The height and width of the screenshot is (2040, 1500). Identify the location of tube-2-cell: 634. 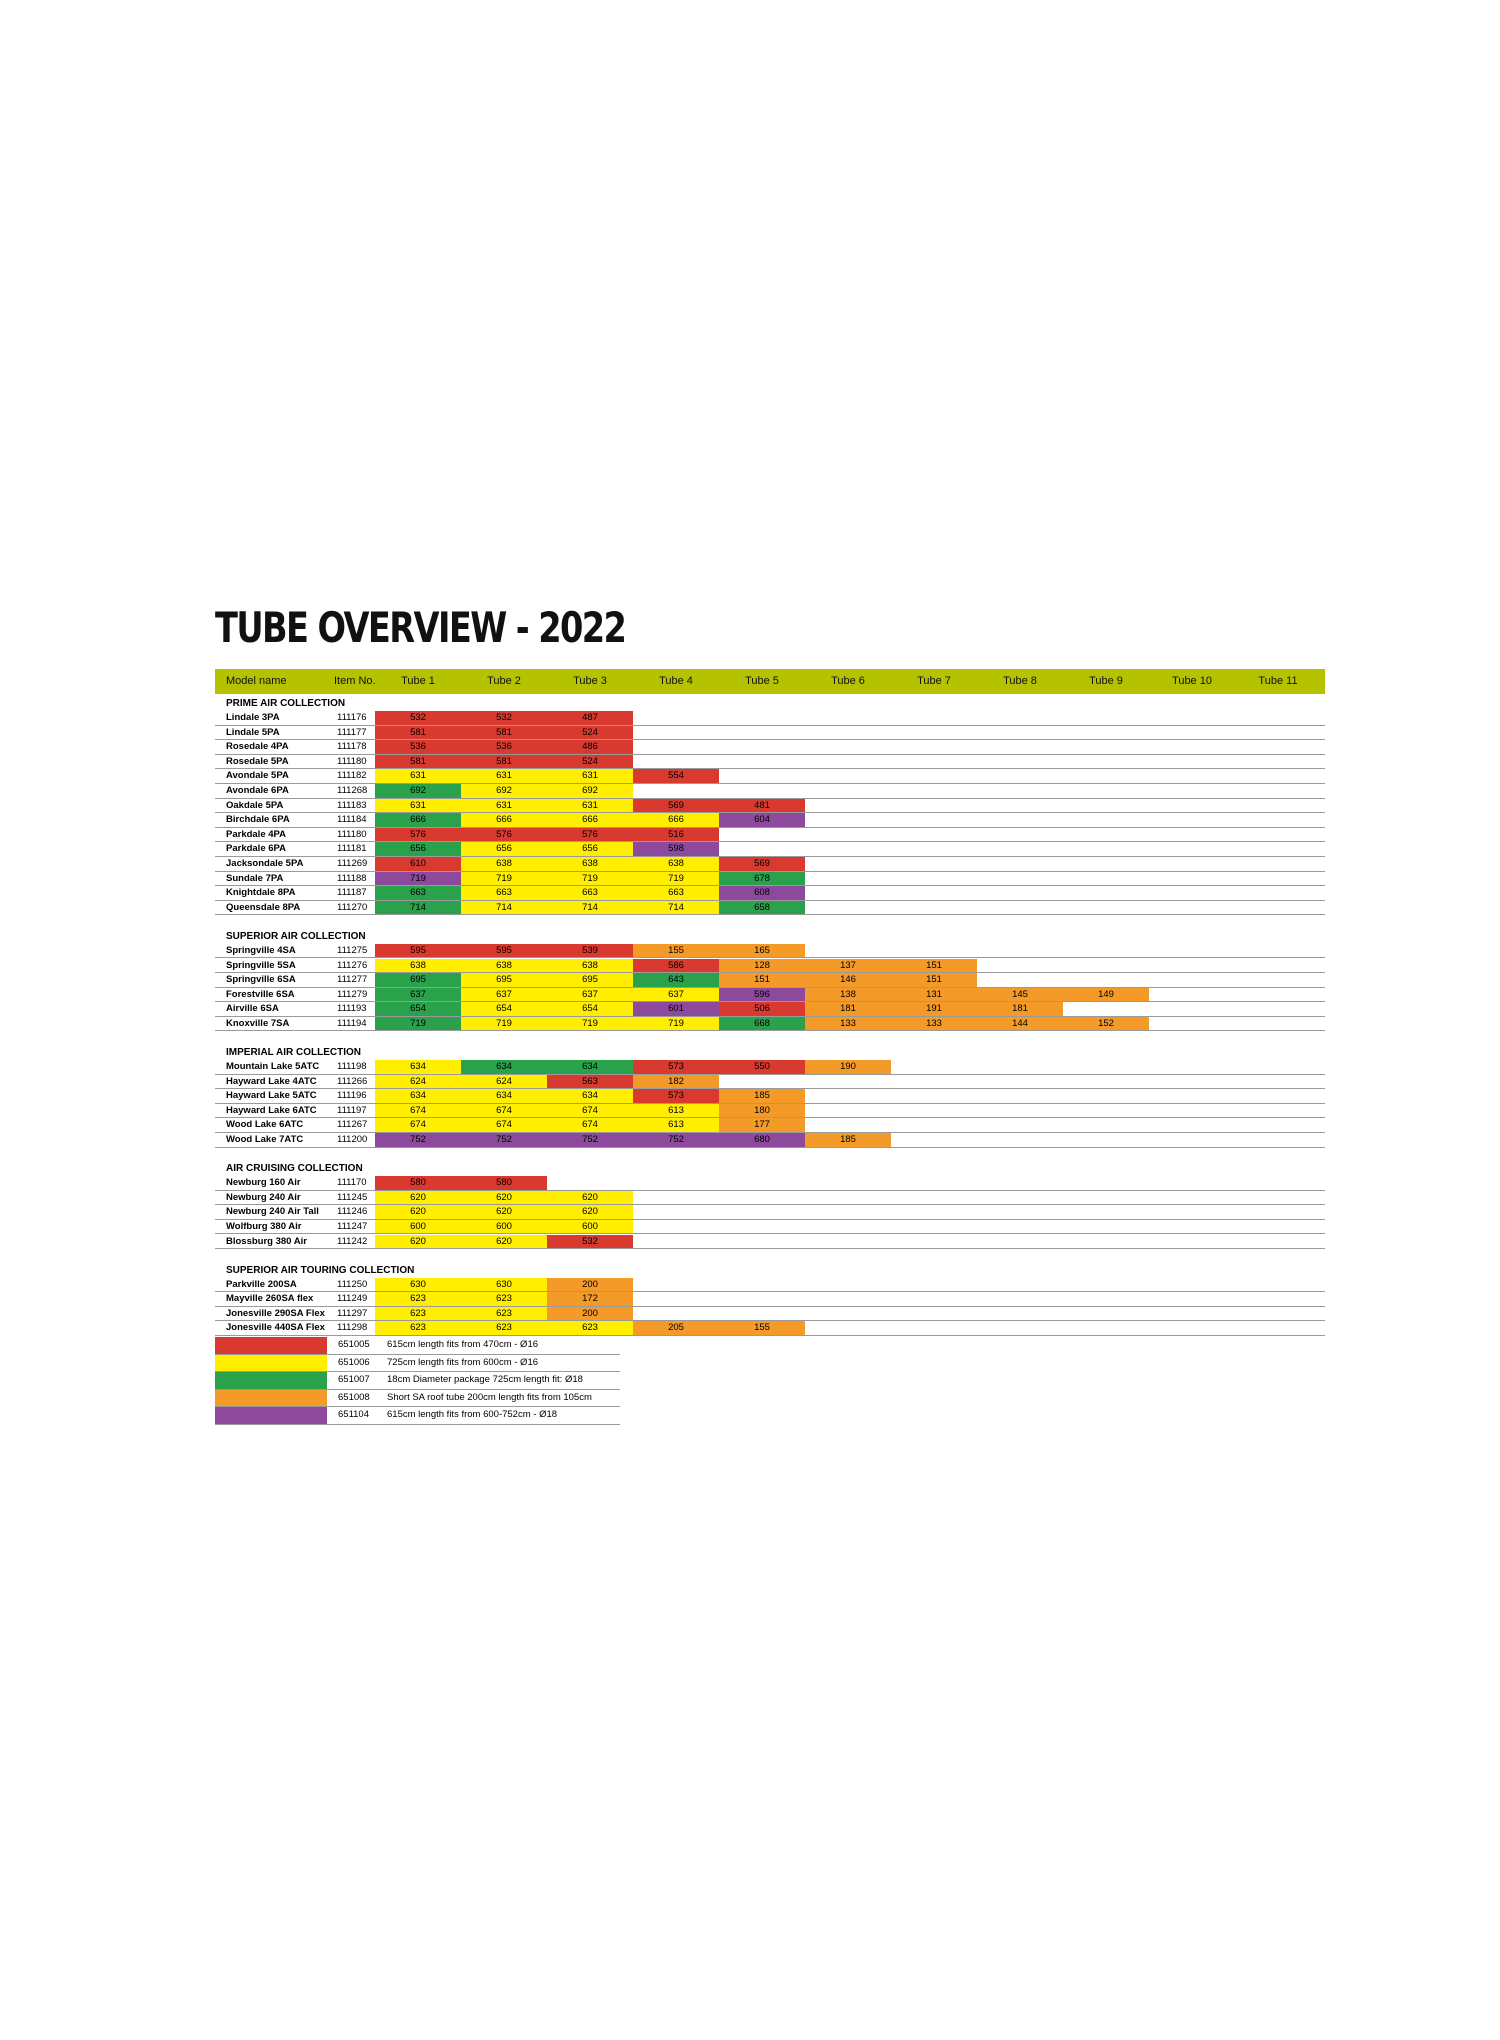
(504, 1067).